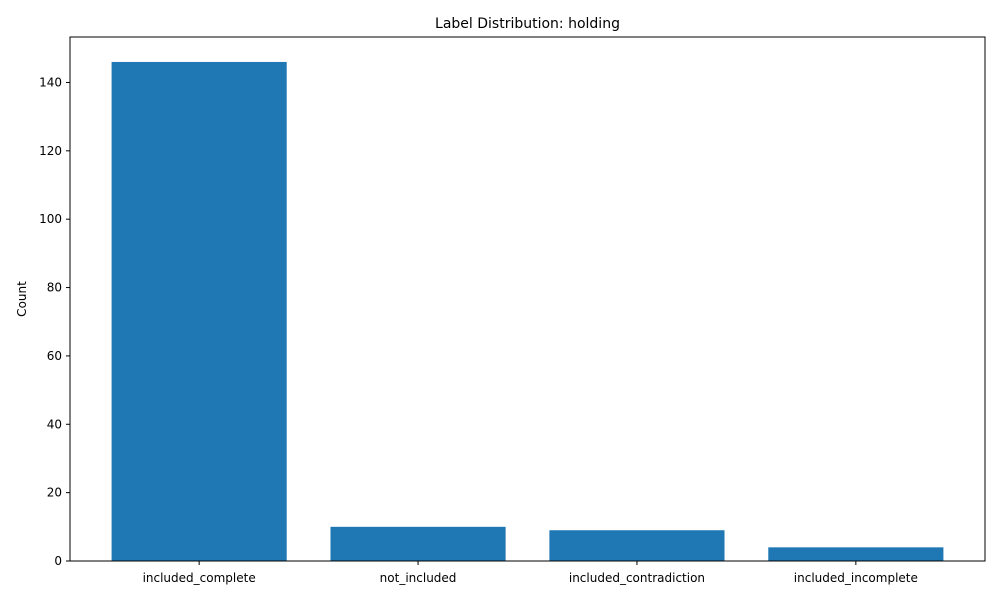 The width and height of the screenshot is (1000, 604). I want to click on y-tick-label: 20, so click(54, 493).